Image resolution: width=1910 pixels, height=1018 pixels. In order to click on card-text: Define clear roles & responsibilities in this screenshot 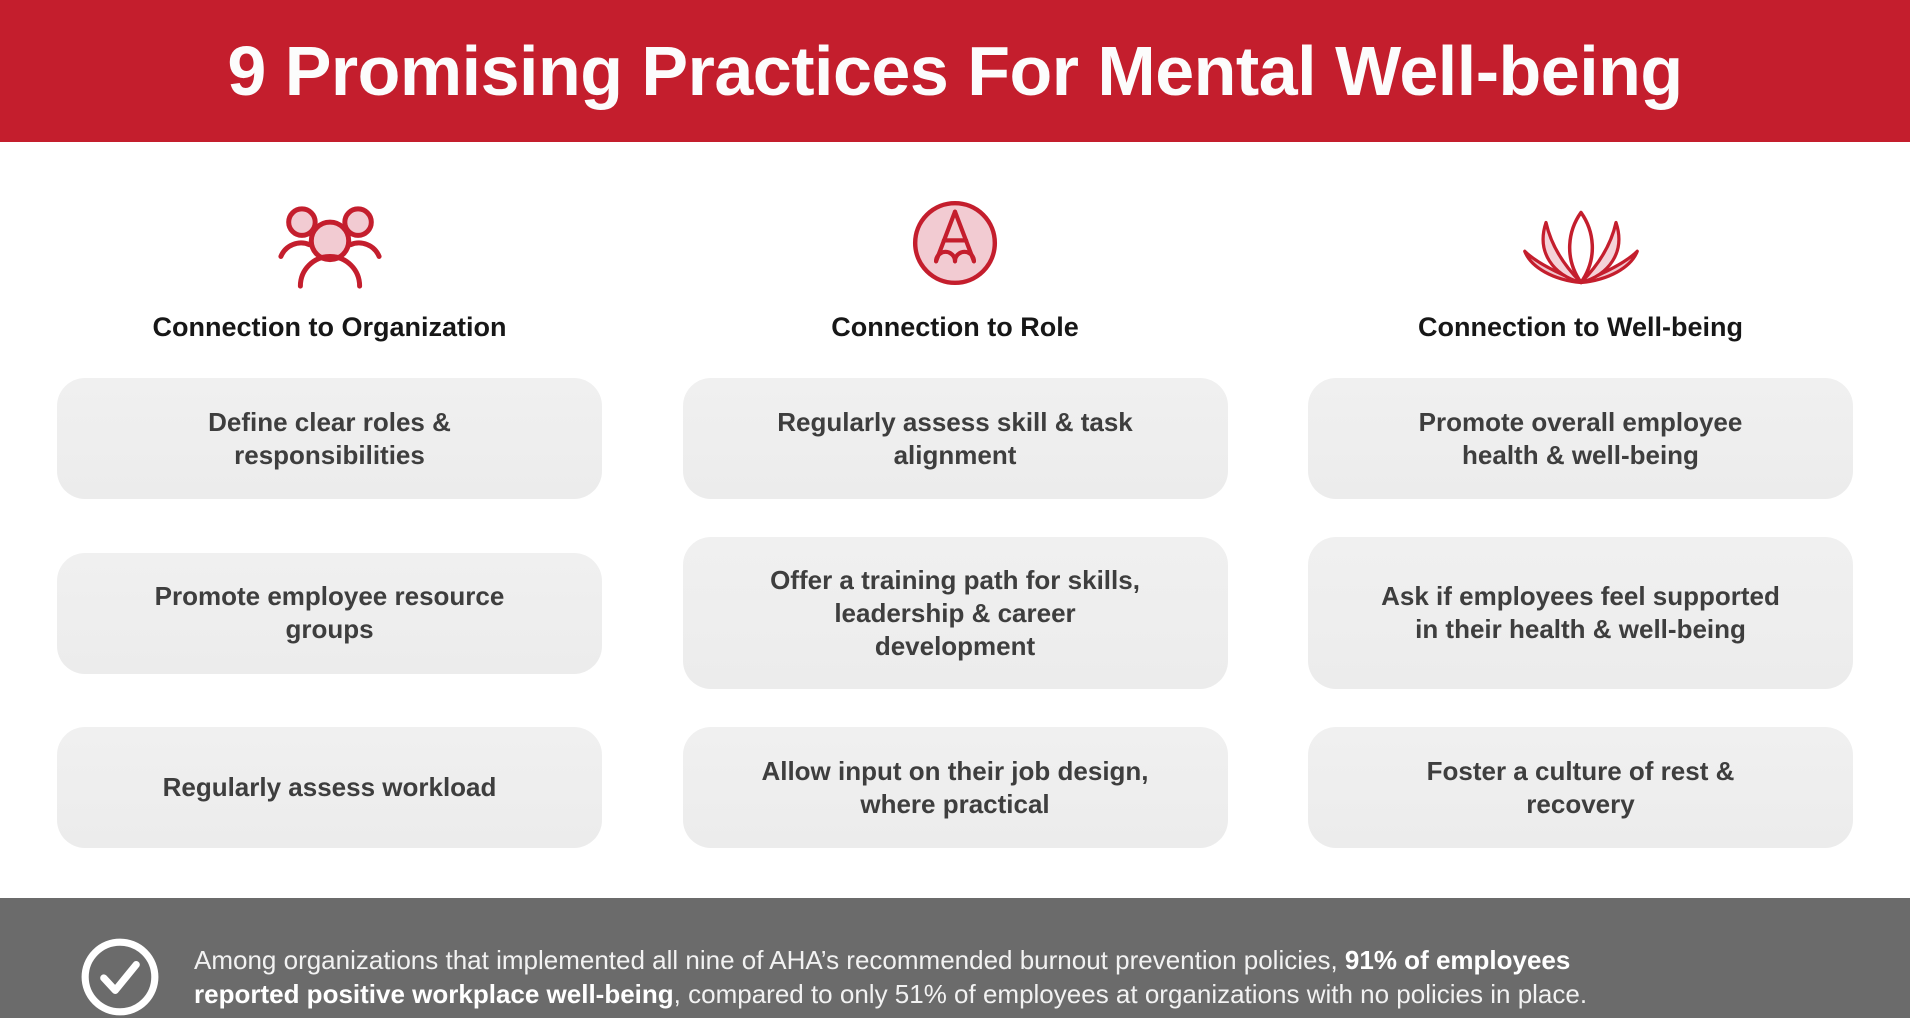, I will do `click(329, 438)`.